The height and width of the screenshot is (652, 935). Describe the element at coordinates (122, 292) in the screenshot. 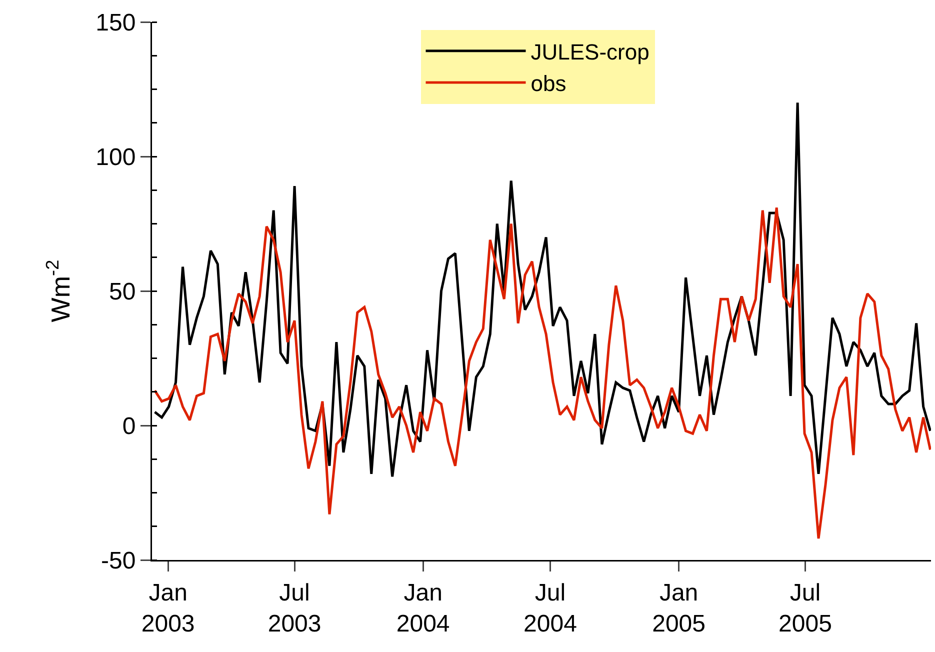

I see `y-tick-label: 50` at that location.